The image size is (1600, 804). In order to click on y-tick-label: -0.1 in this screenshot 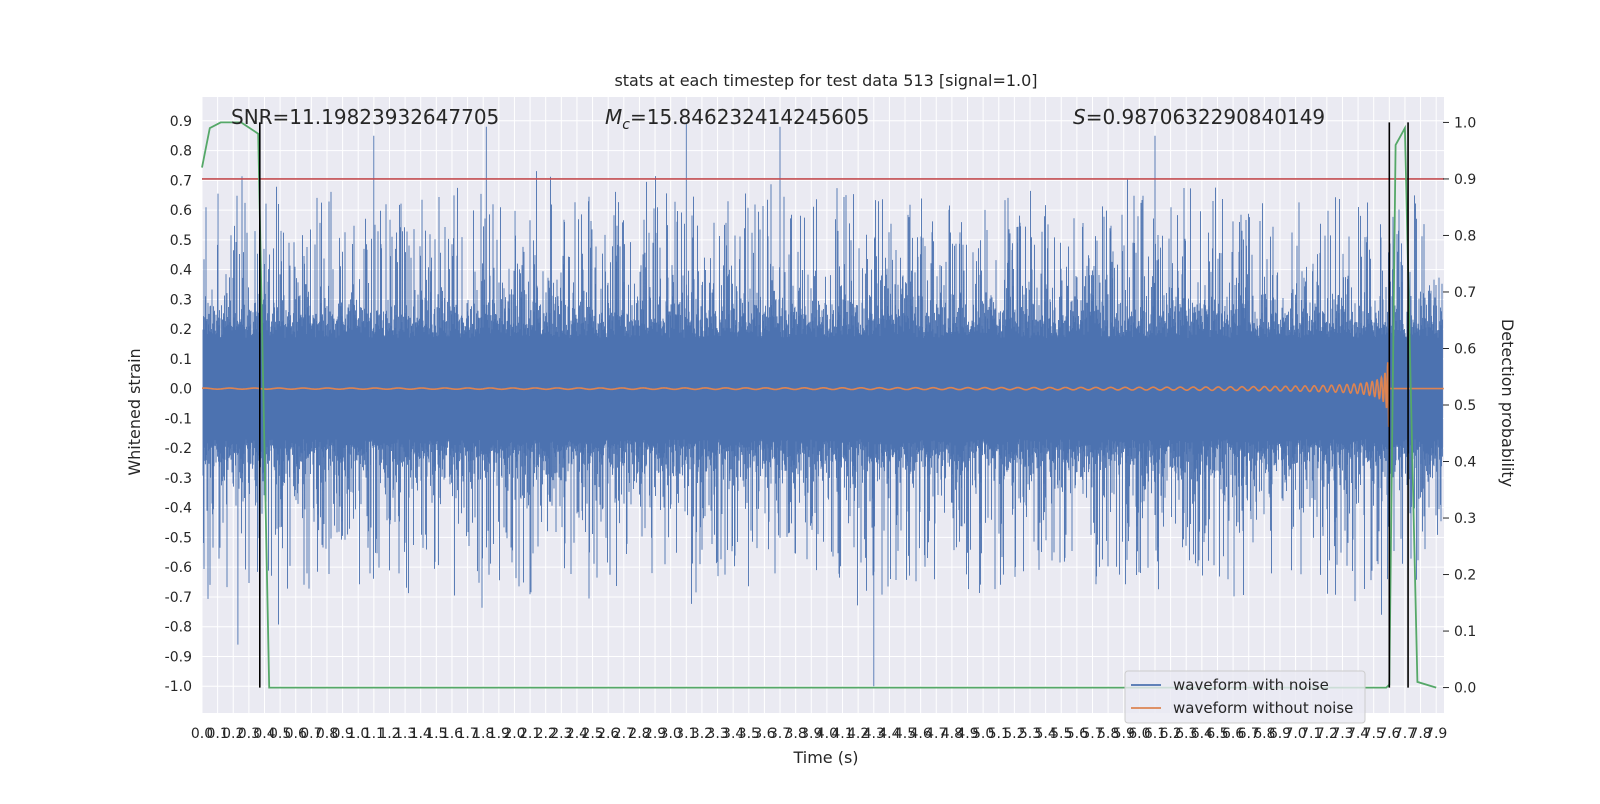, I will do `click(178, 419)`.